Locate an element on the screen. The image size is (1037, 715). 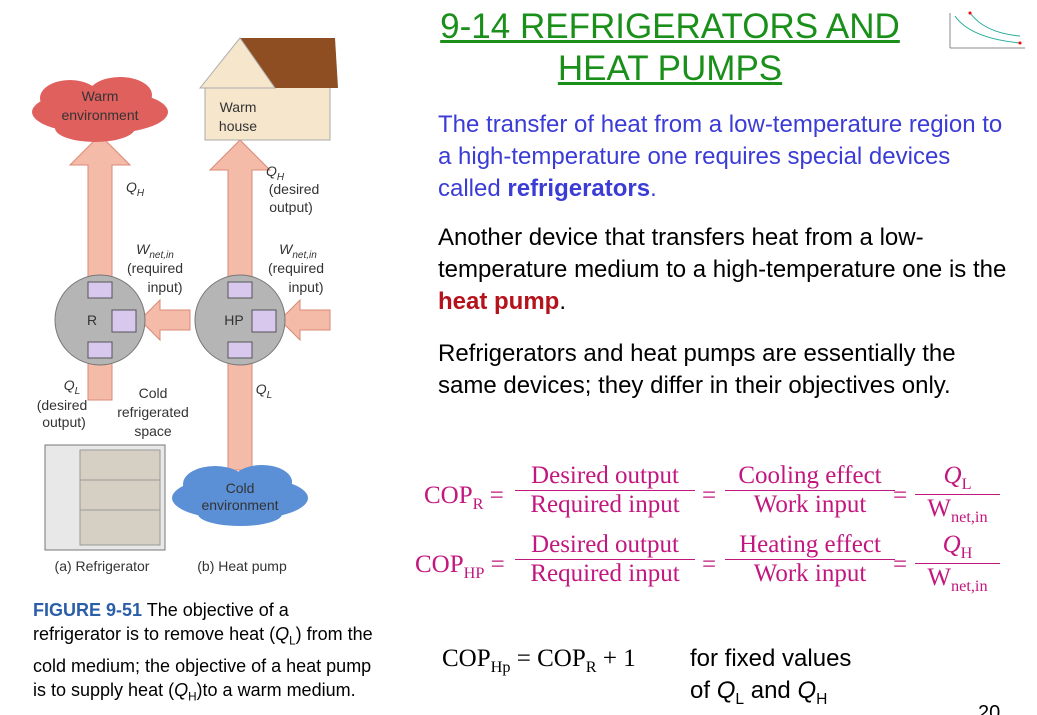
subscript: H is located at coordinates (966, 553).